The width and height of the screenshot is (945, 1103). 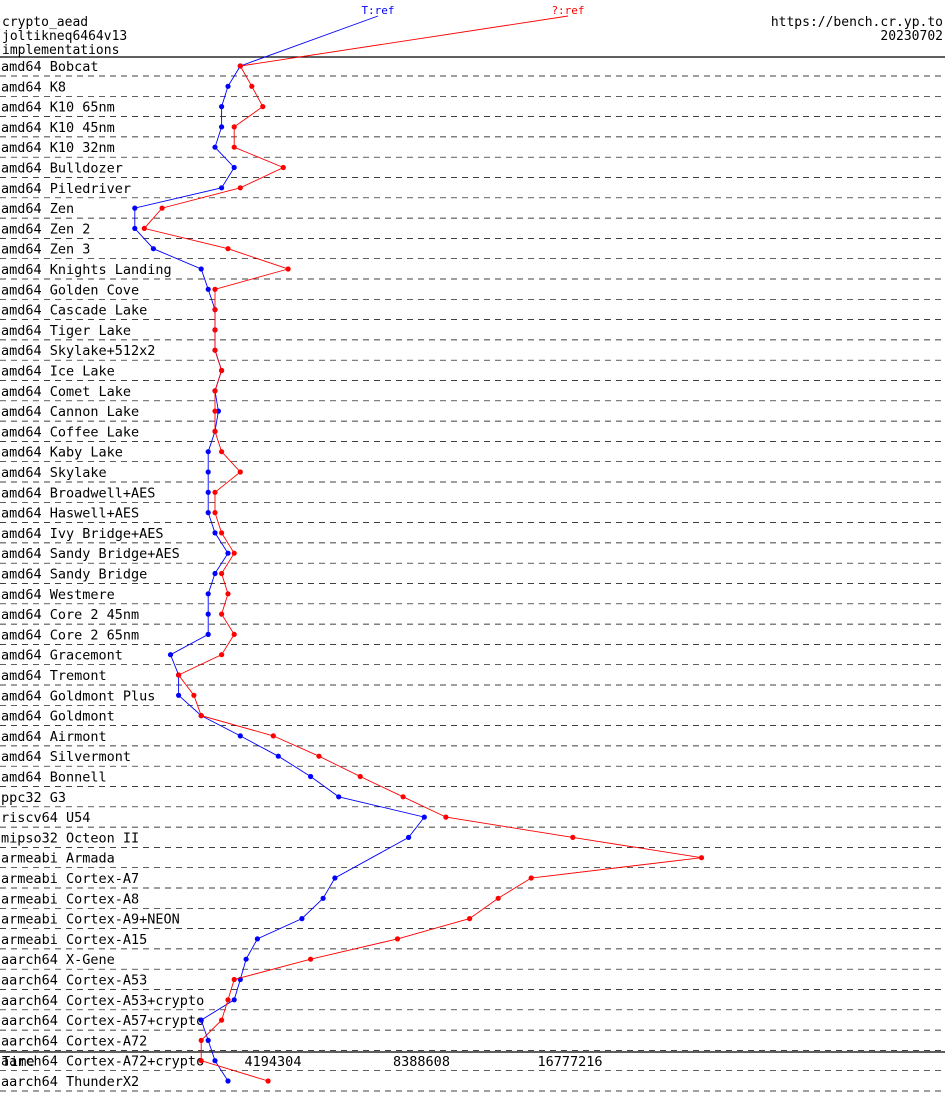 What do you see at coordinates (70, 838) in the screenshot?
I see `category-label: mipso32 Octeon II` at bounding box center [70, 838].